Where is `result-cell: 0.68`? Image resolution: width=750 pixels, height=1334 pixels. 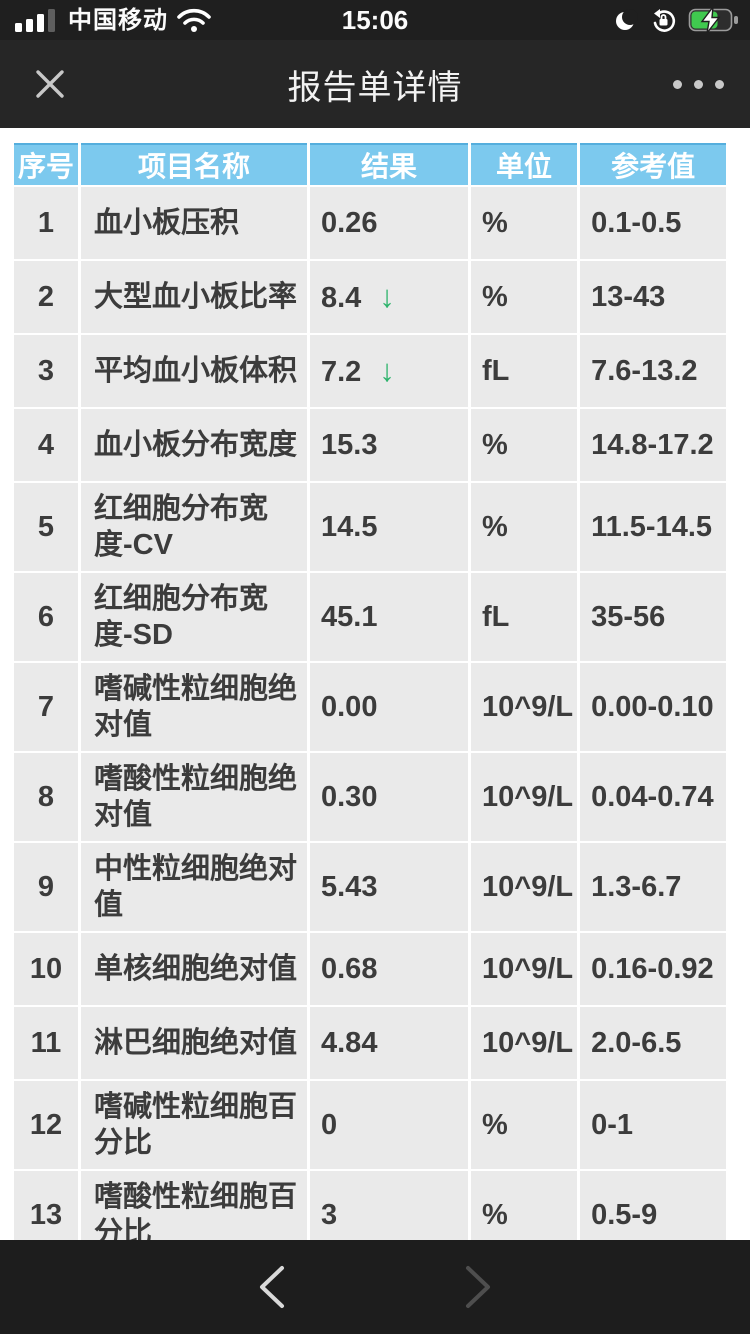 result-cell: 0.68 is located at coordinates (389, 969).